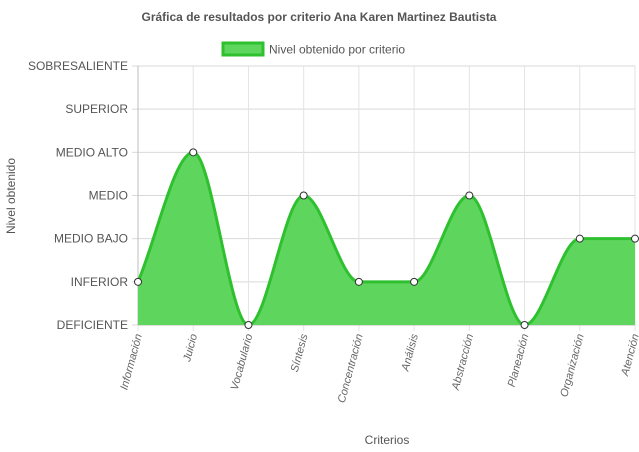 The image size is (639, 452). What do you see at coordinates (131, 362) in the screenshot?
I see `x-tick-label: Información` at bounding box center [131, 362].